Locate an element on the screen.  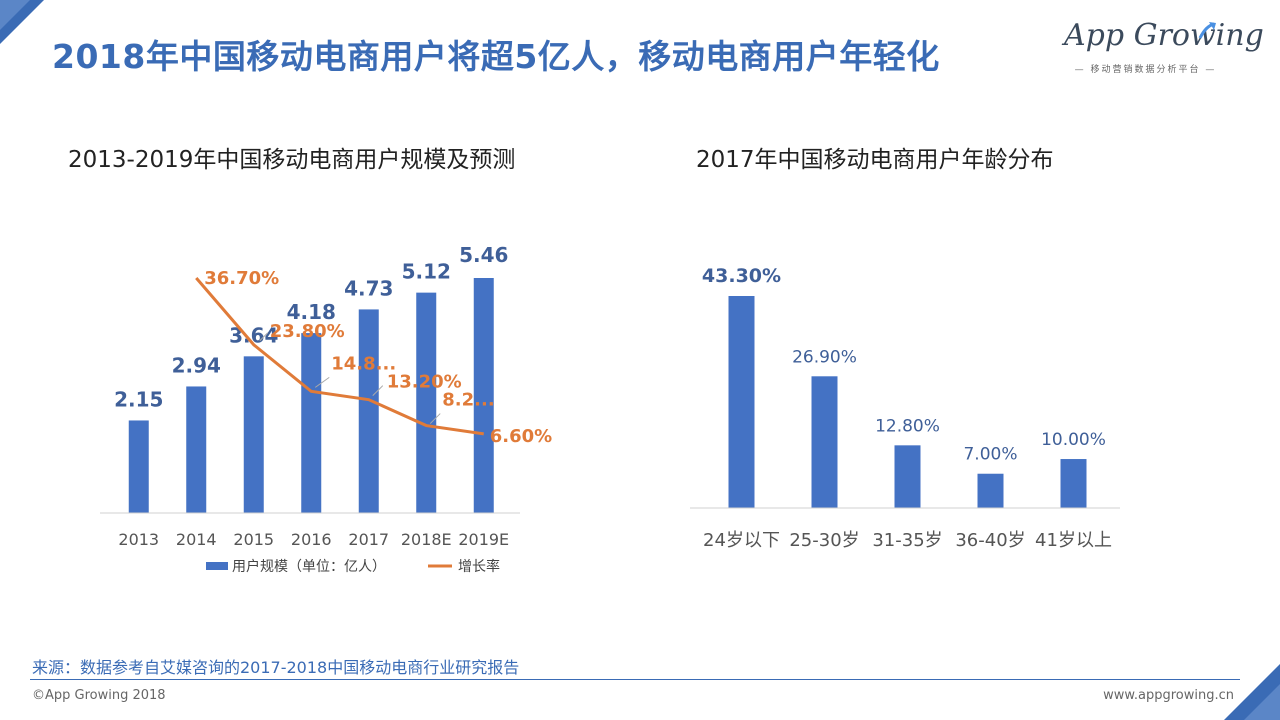
x-tick-label: 2016 is located at coordinates (311, 539).